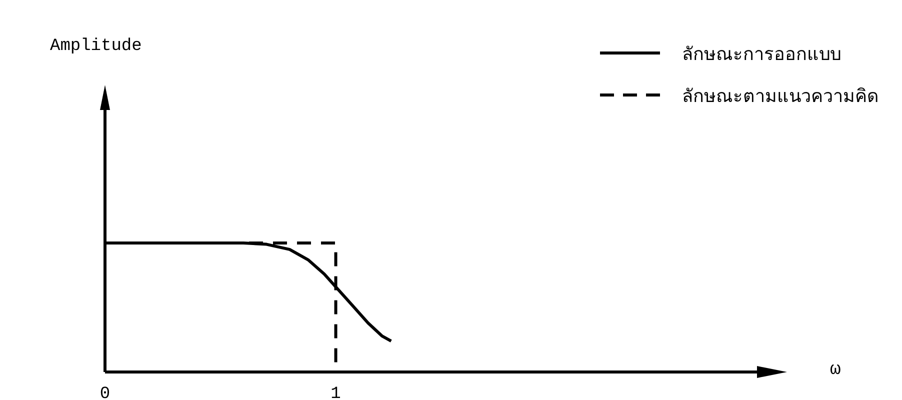  I want to click on x-axis-title: ω, so click(835, 370).